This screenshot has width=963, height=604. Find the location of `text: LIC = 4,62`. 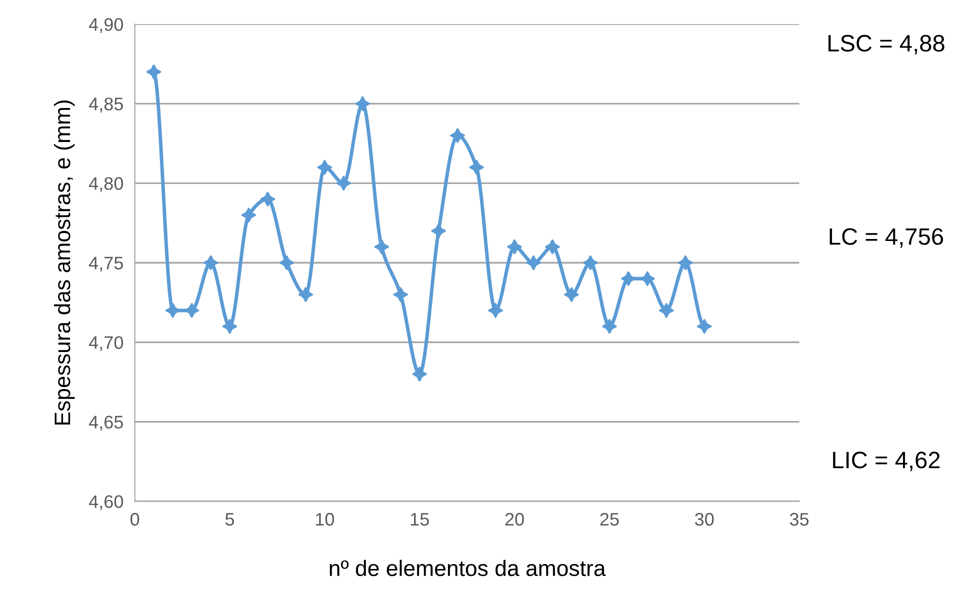

text: LIC = 4,62 is located at coordinates (886, 462).